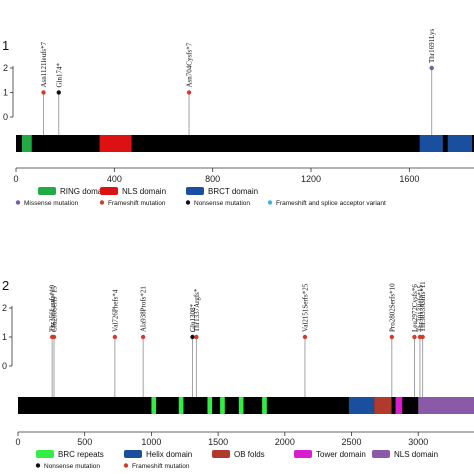 The image size is (474, 474). Describe the element at coordinates (331, 203) in the screenshot. I see `legend-label: Frameshift and splice acceptor variant` at that location.